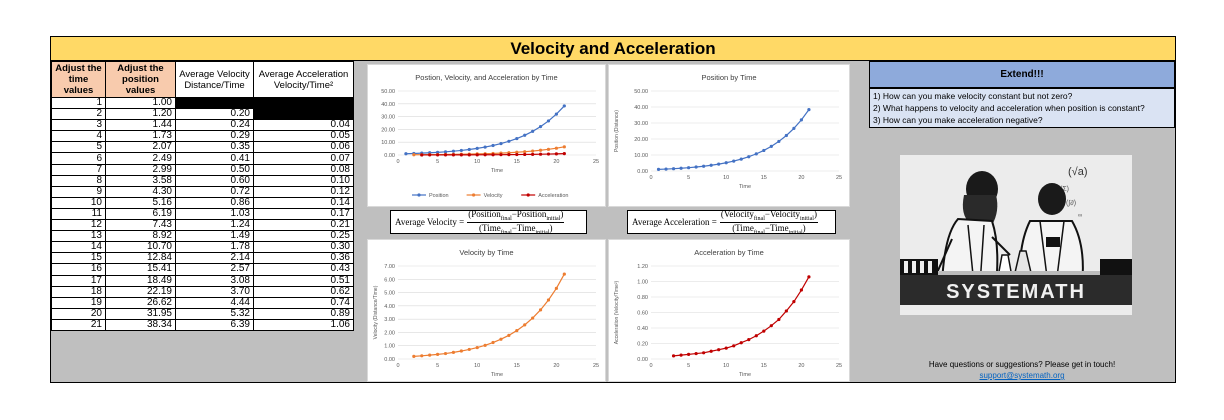 The width and height of the screenshot is (1224, 420). What do you see at coordinates (78, 225) in the screenshot?
I see `time-cell: 12` at bounding box center [78, 225].